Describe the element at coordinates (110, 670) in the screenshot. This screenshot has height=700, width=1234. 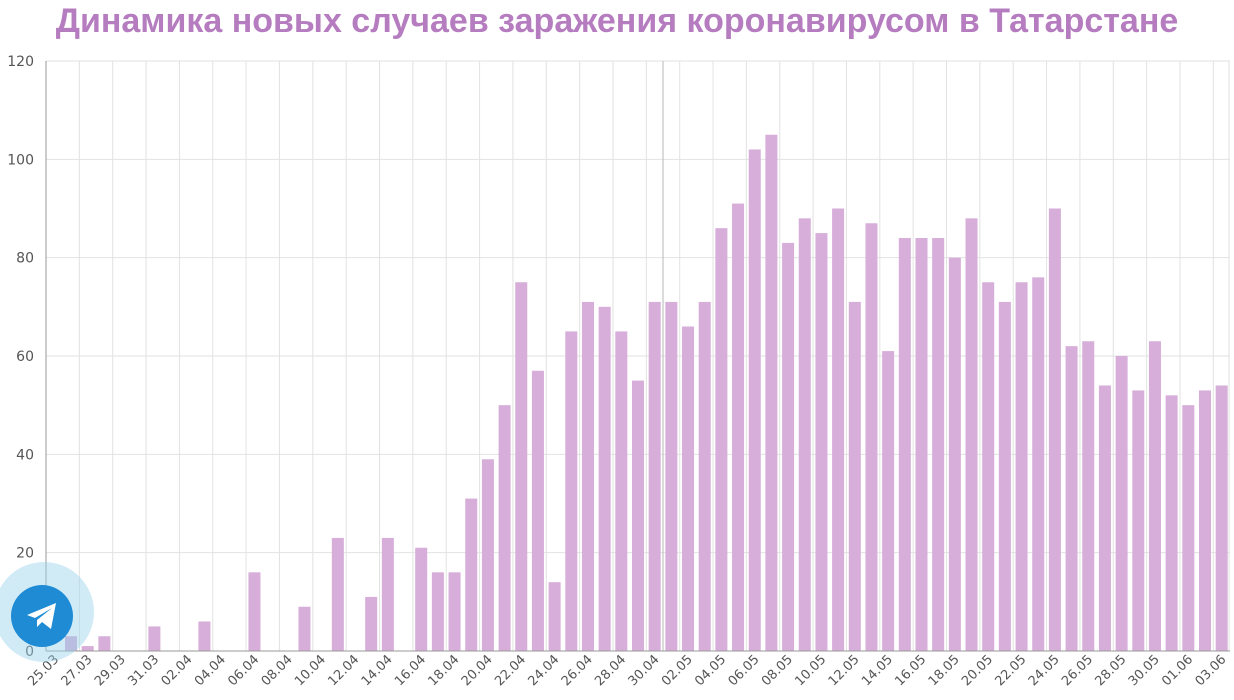
I see `x-tick-label: 29.03` at that location.